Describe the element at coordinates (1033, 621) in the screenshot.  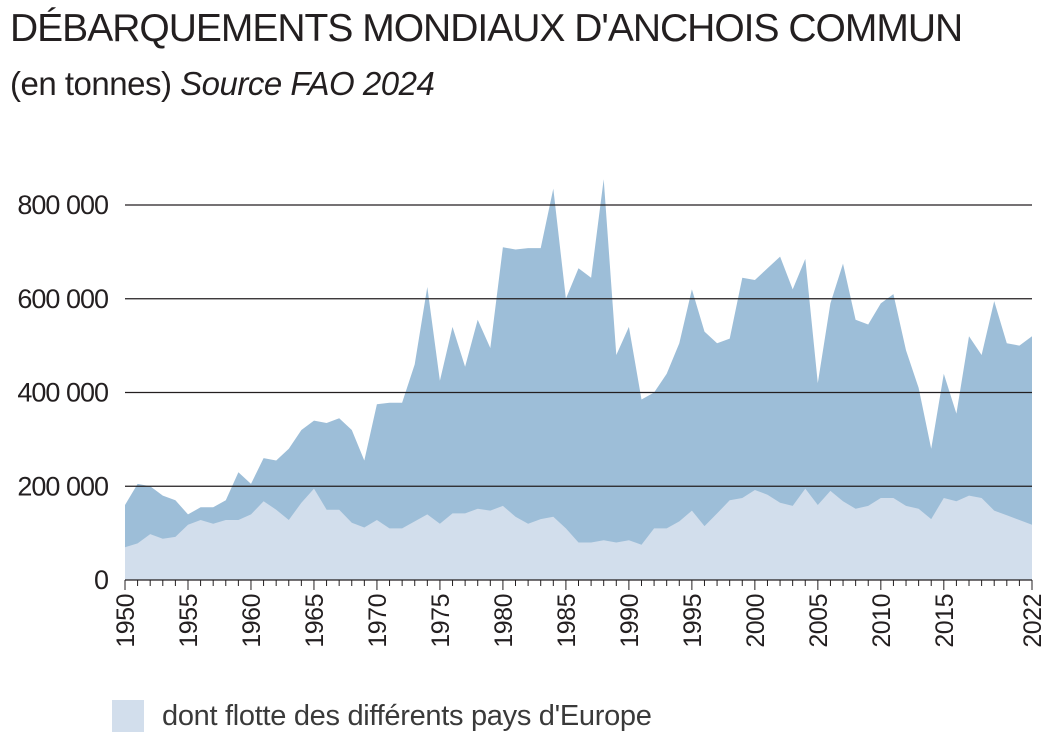
I see `x-tick-label: 2022` at that location.